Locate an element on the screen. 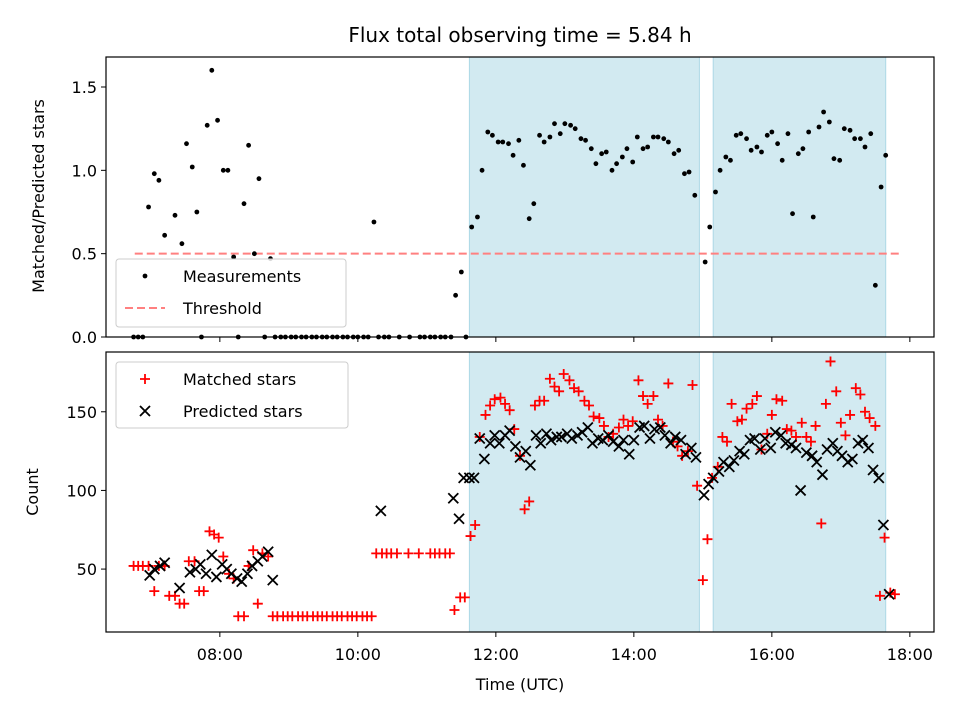 The height and width of the screenshot is (724, 960). legend-box is located at coordinates (232, 395).